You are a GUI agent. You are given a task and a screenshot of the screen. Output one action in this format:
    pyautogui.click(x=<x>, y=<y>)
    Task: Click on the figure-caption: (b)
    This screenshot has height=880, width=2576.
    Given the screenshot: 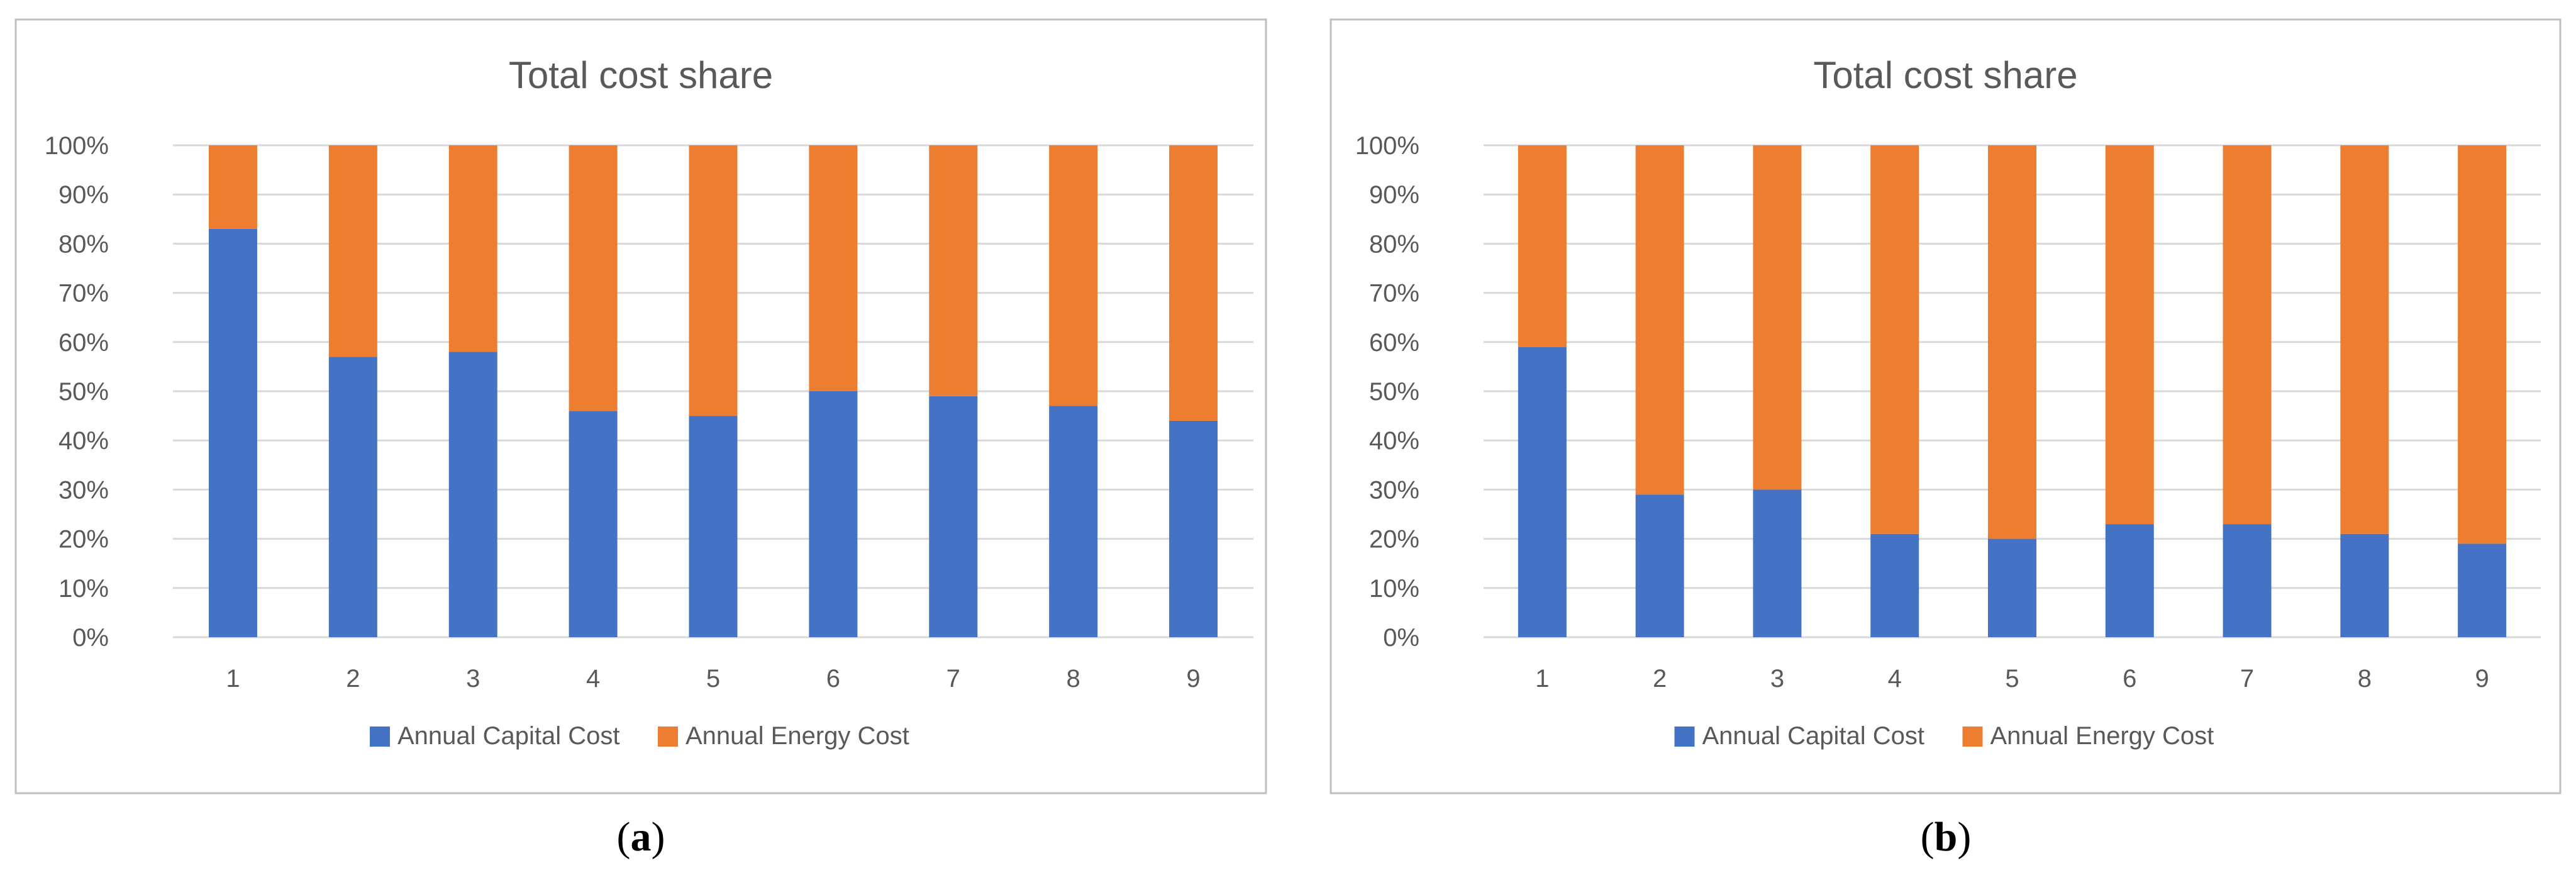 What is the action you would take?
    pyautogui.click(x=1946, y=837)
    